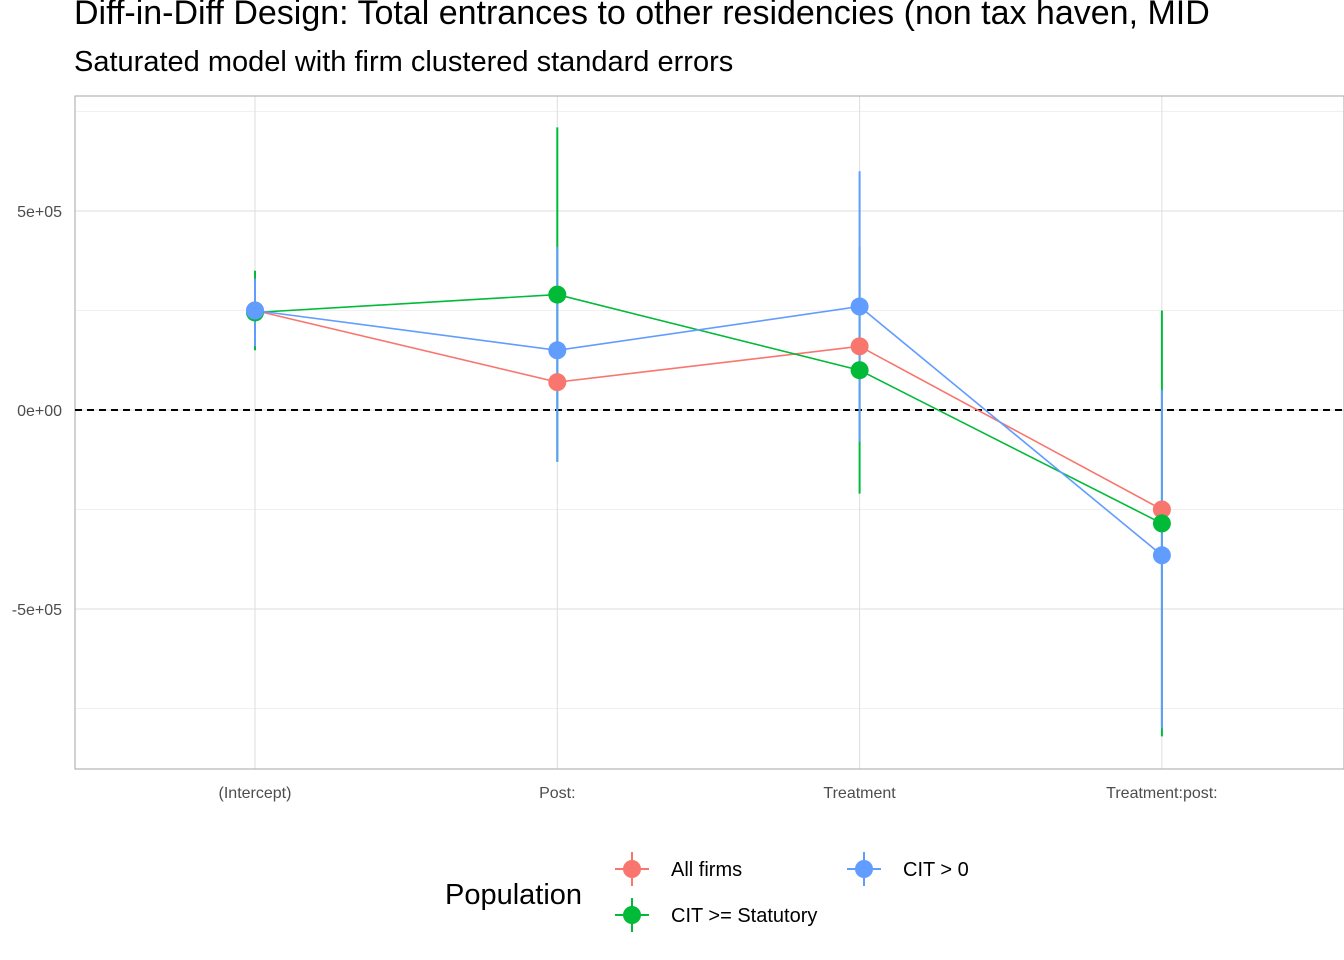 The image size is (1344, 960). What do you see at coordinates (39, 212) in the screenshot?
I see `y-tick-label: 5e+05` at bounding box center [39, 212].